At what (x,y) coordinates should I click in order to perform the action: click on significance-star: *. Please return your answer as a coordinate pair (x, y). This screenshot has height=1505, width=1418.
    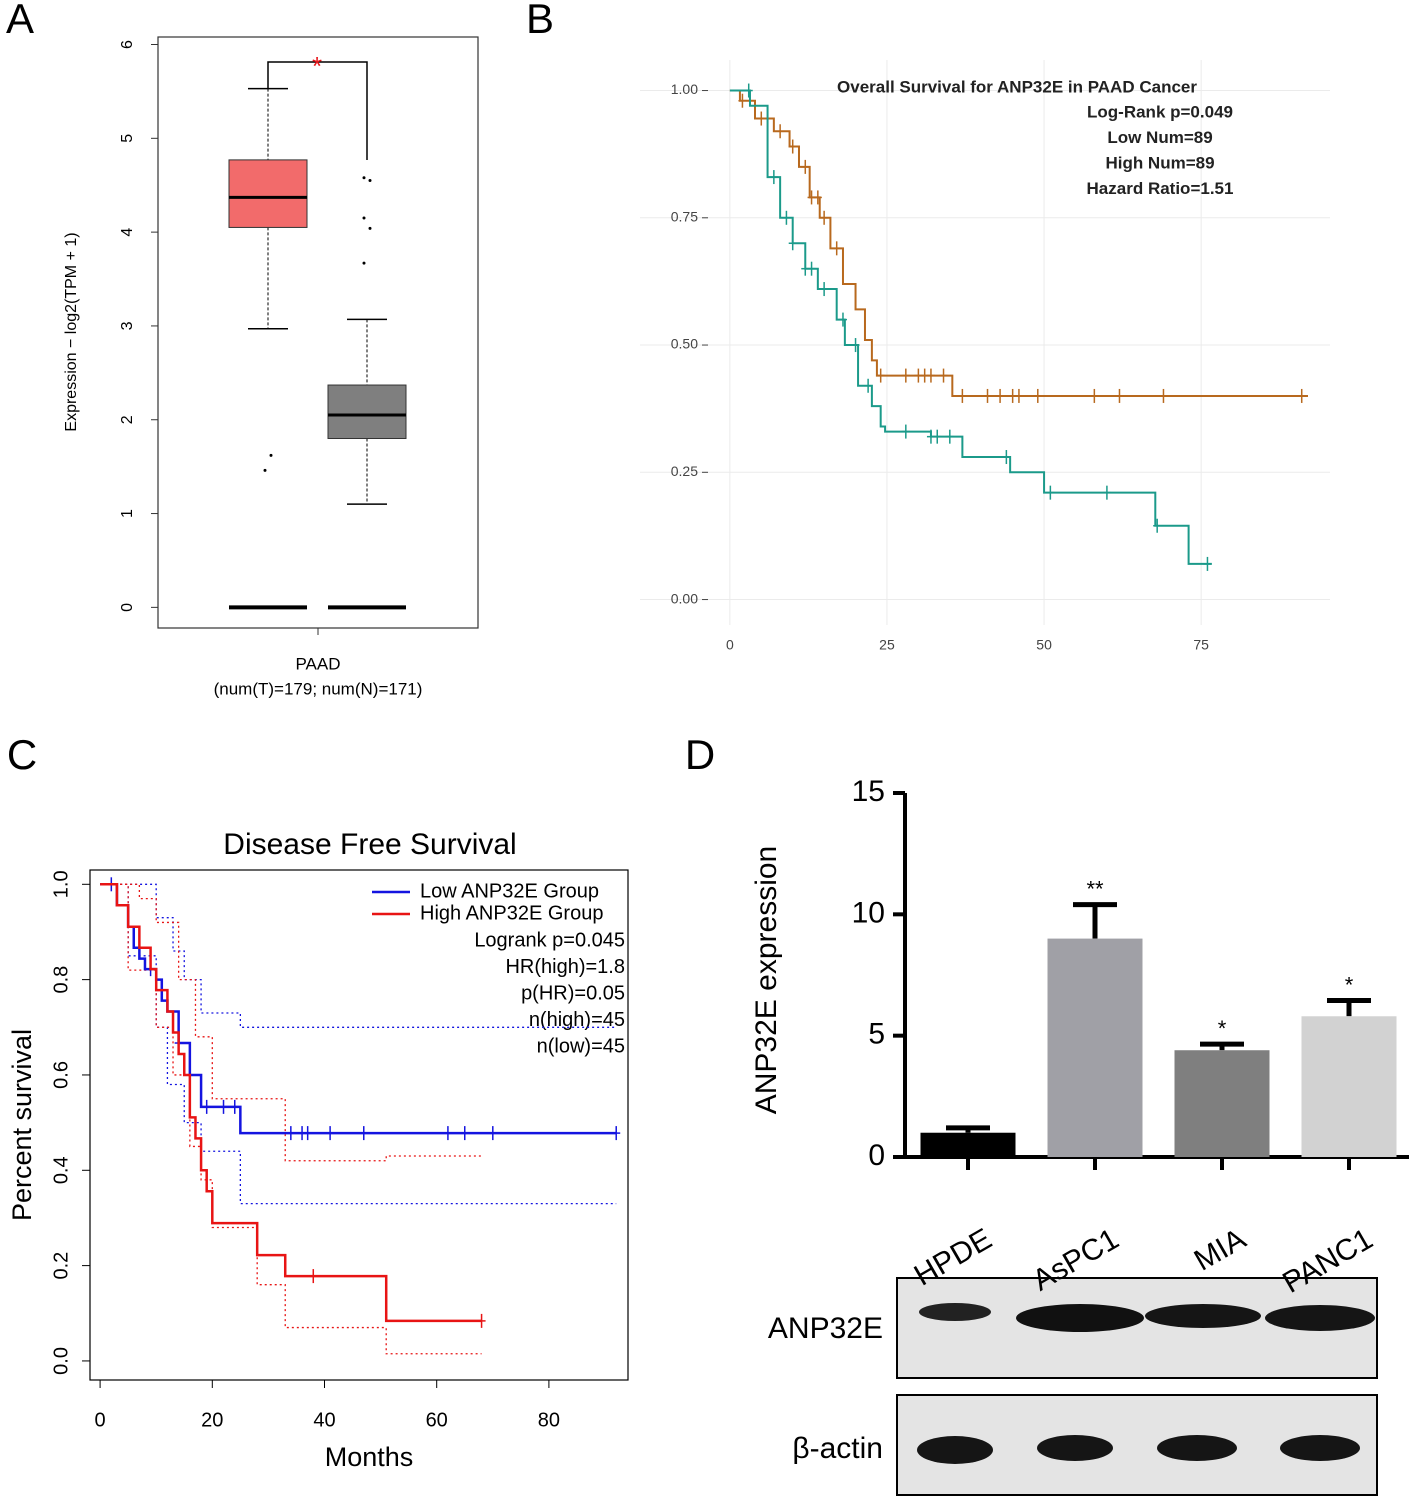
    Looking at the image, I should click on (317, 66).